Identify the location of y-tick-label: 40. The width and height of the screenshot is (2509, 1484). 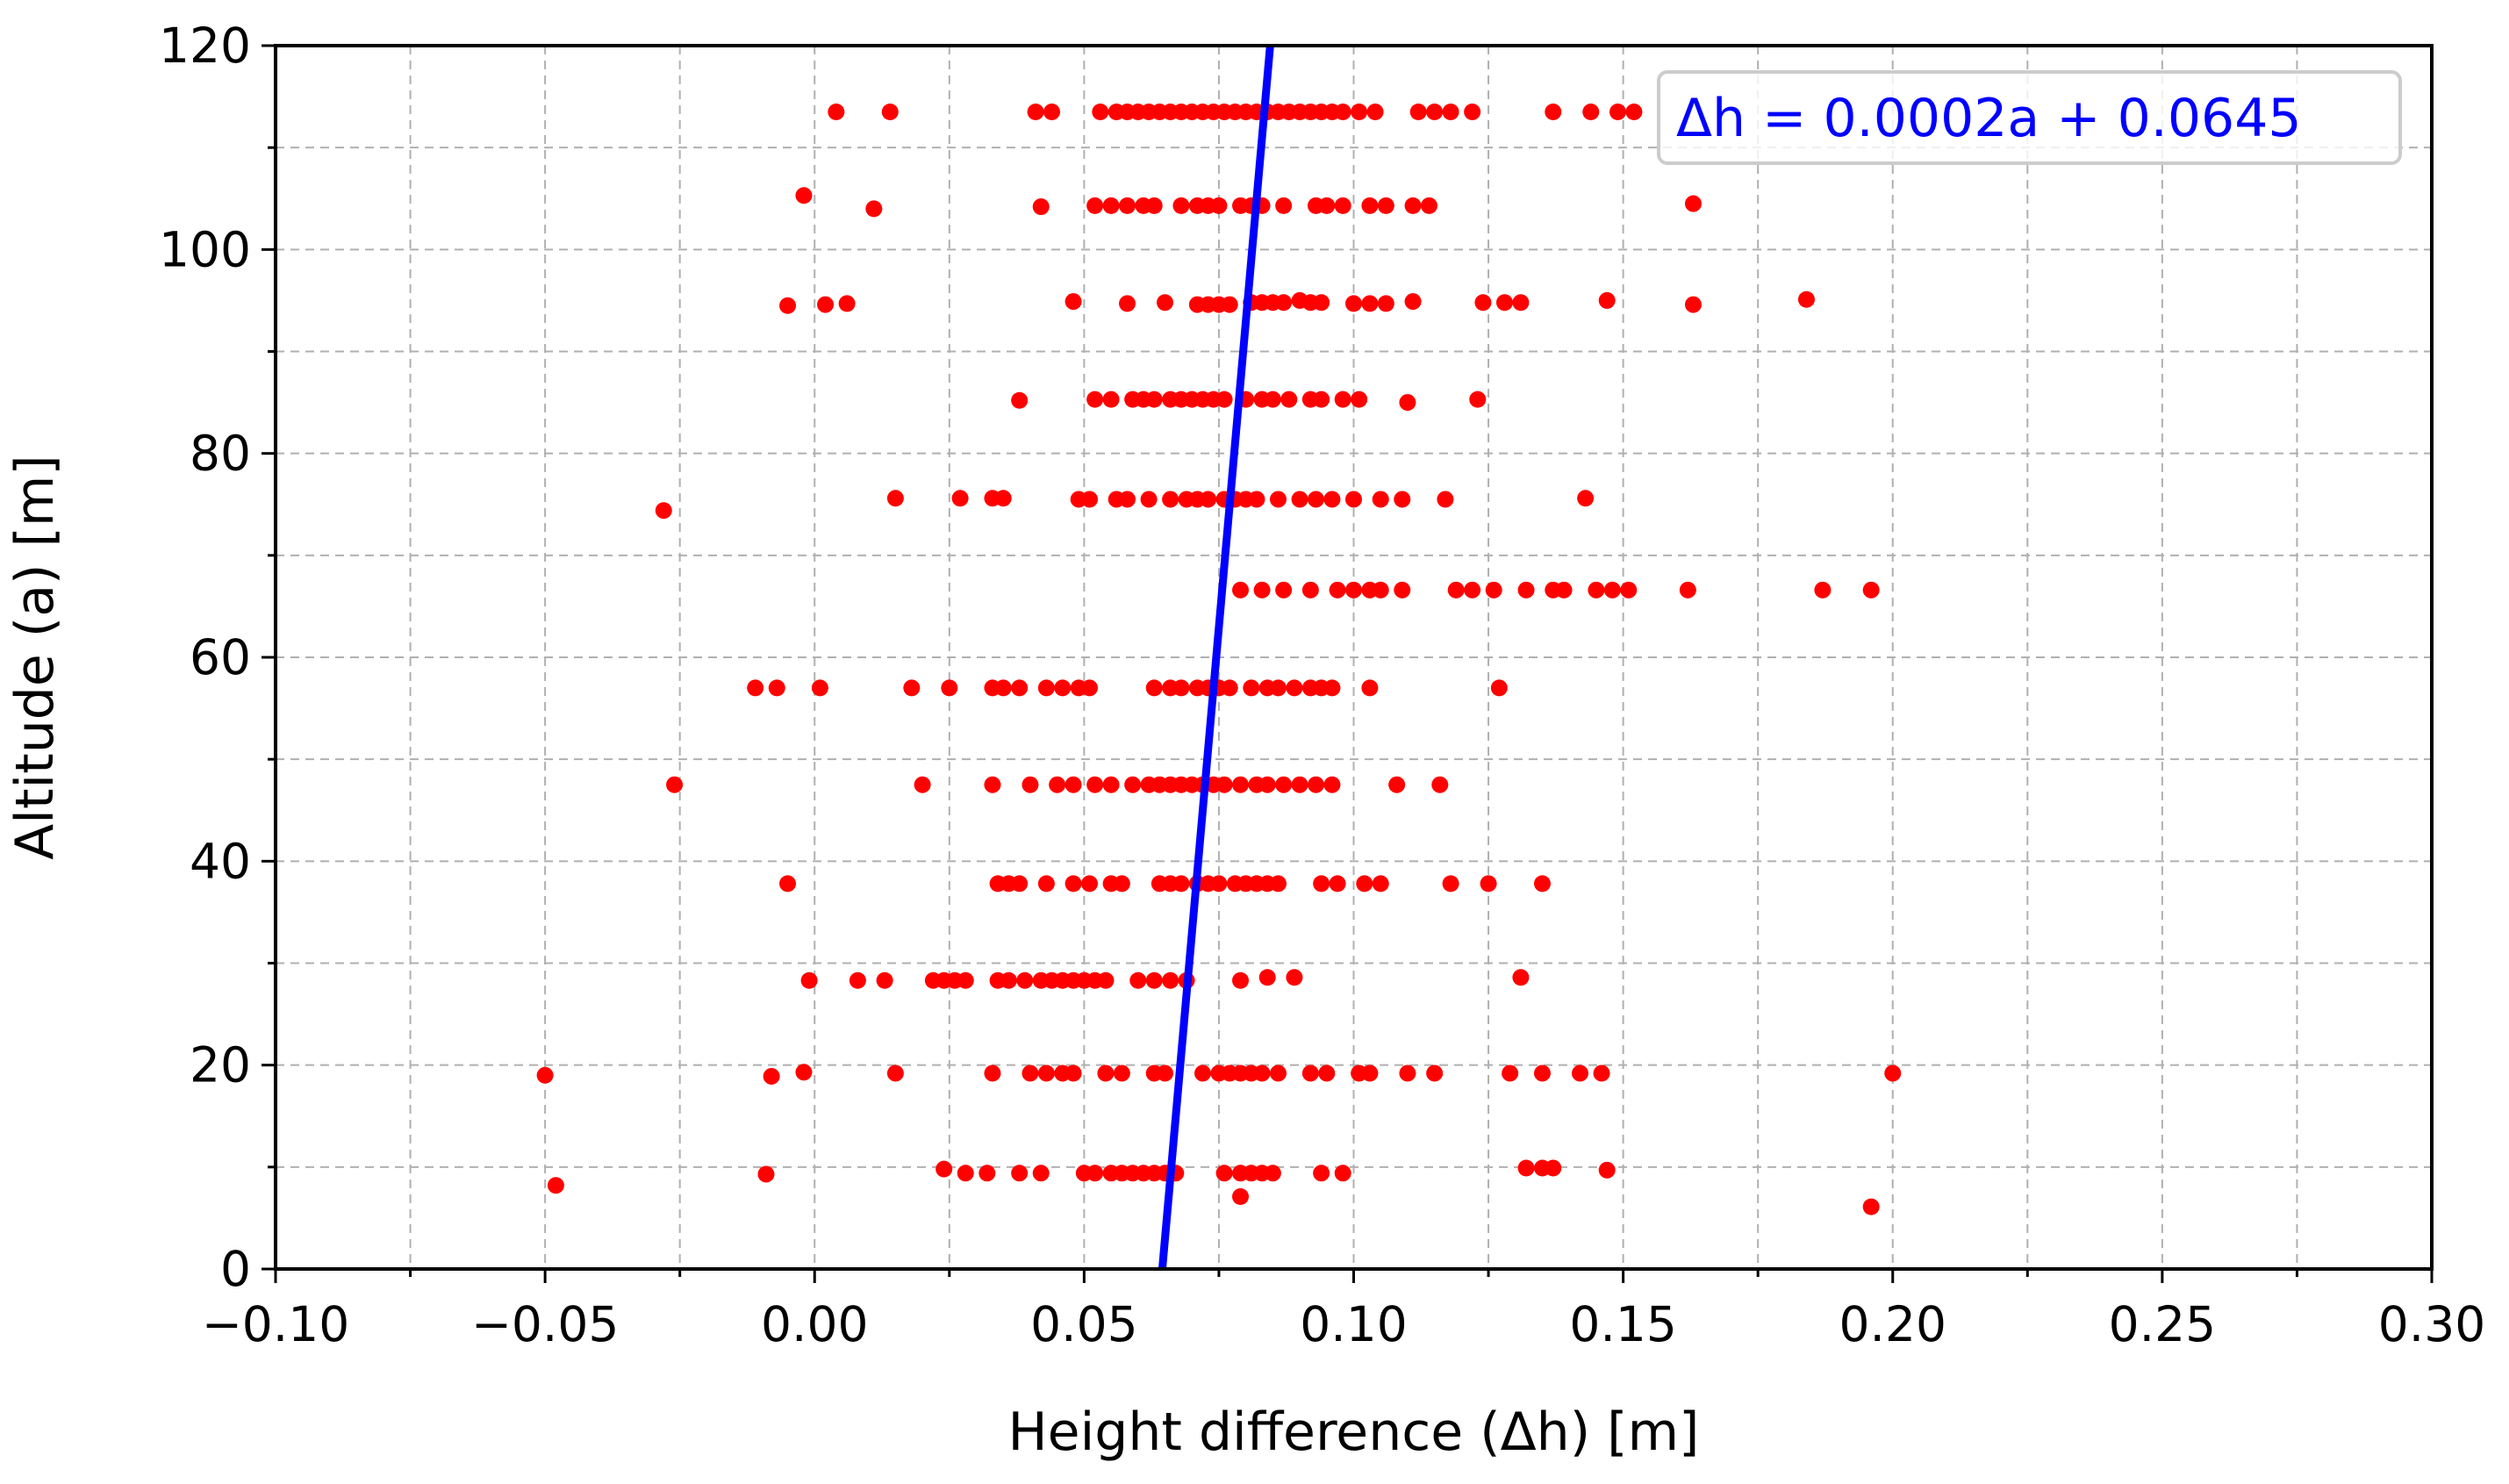
(220, 861).